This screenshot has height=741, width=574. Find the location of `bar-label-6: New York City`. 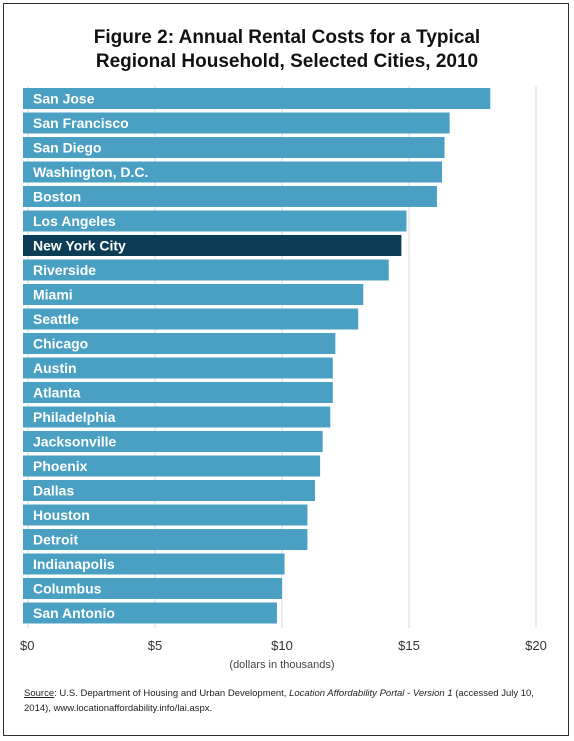

bar-label-6: New York City is located at coordinates (79, 246).